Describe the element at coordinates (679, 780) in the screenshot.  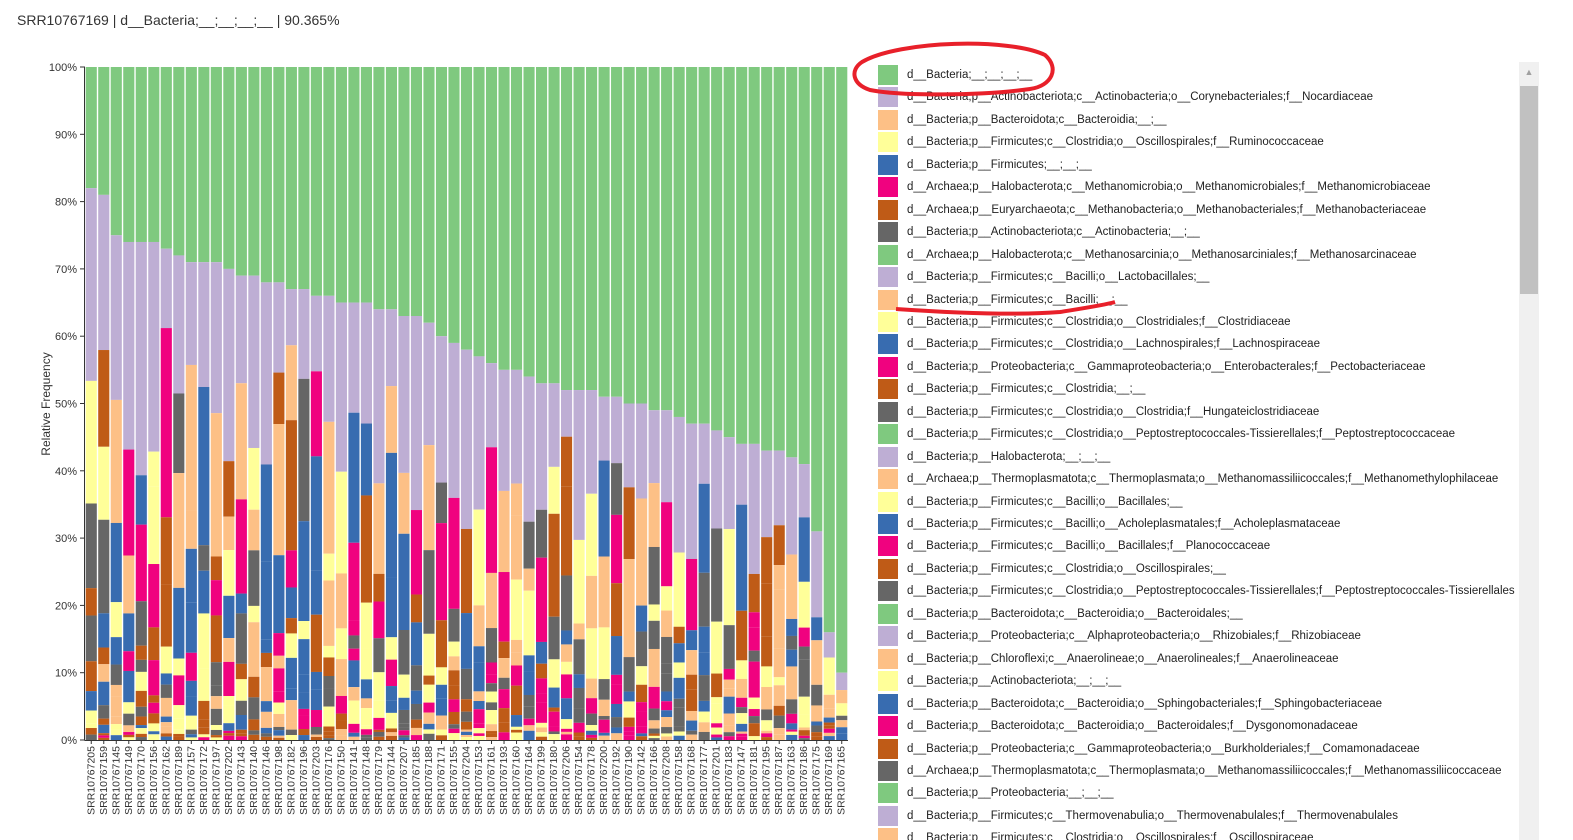
I see `x-tick-label: SRR10767158` at that location.